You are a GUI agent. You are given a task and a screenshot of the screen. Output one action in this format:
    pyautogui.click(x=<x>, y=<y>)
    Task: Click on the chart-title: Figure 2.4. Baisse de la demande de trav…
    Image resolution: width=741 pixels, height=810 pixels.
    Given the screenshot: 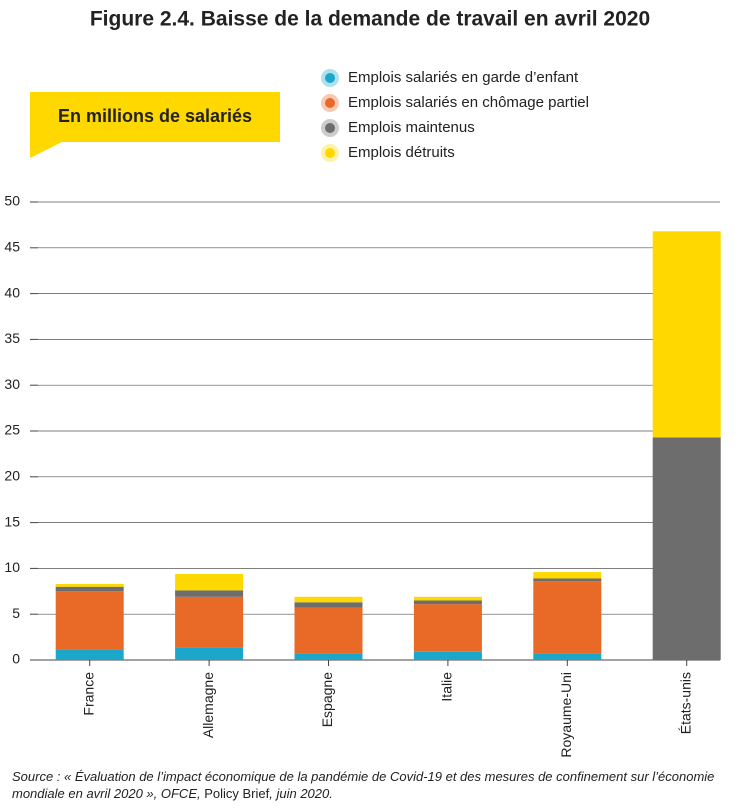 What is the action you would take?
    pyautogui.click(x=370, y=19)
    